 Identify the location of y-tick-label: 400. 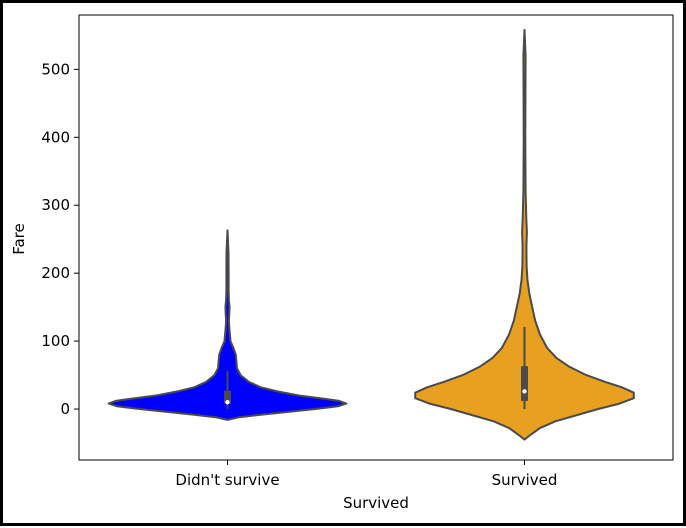
(55, 137).